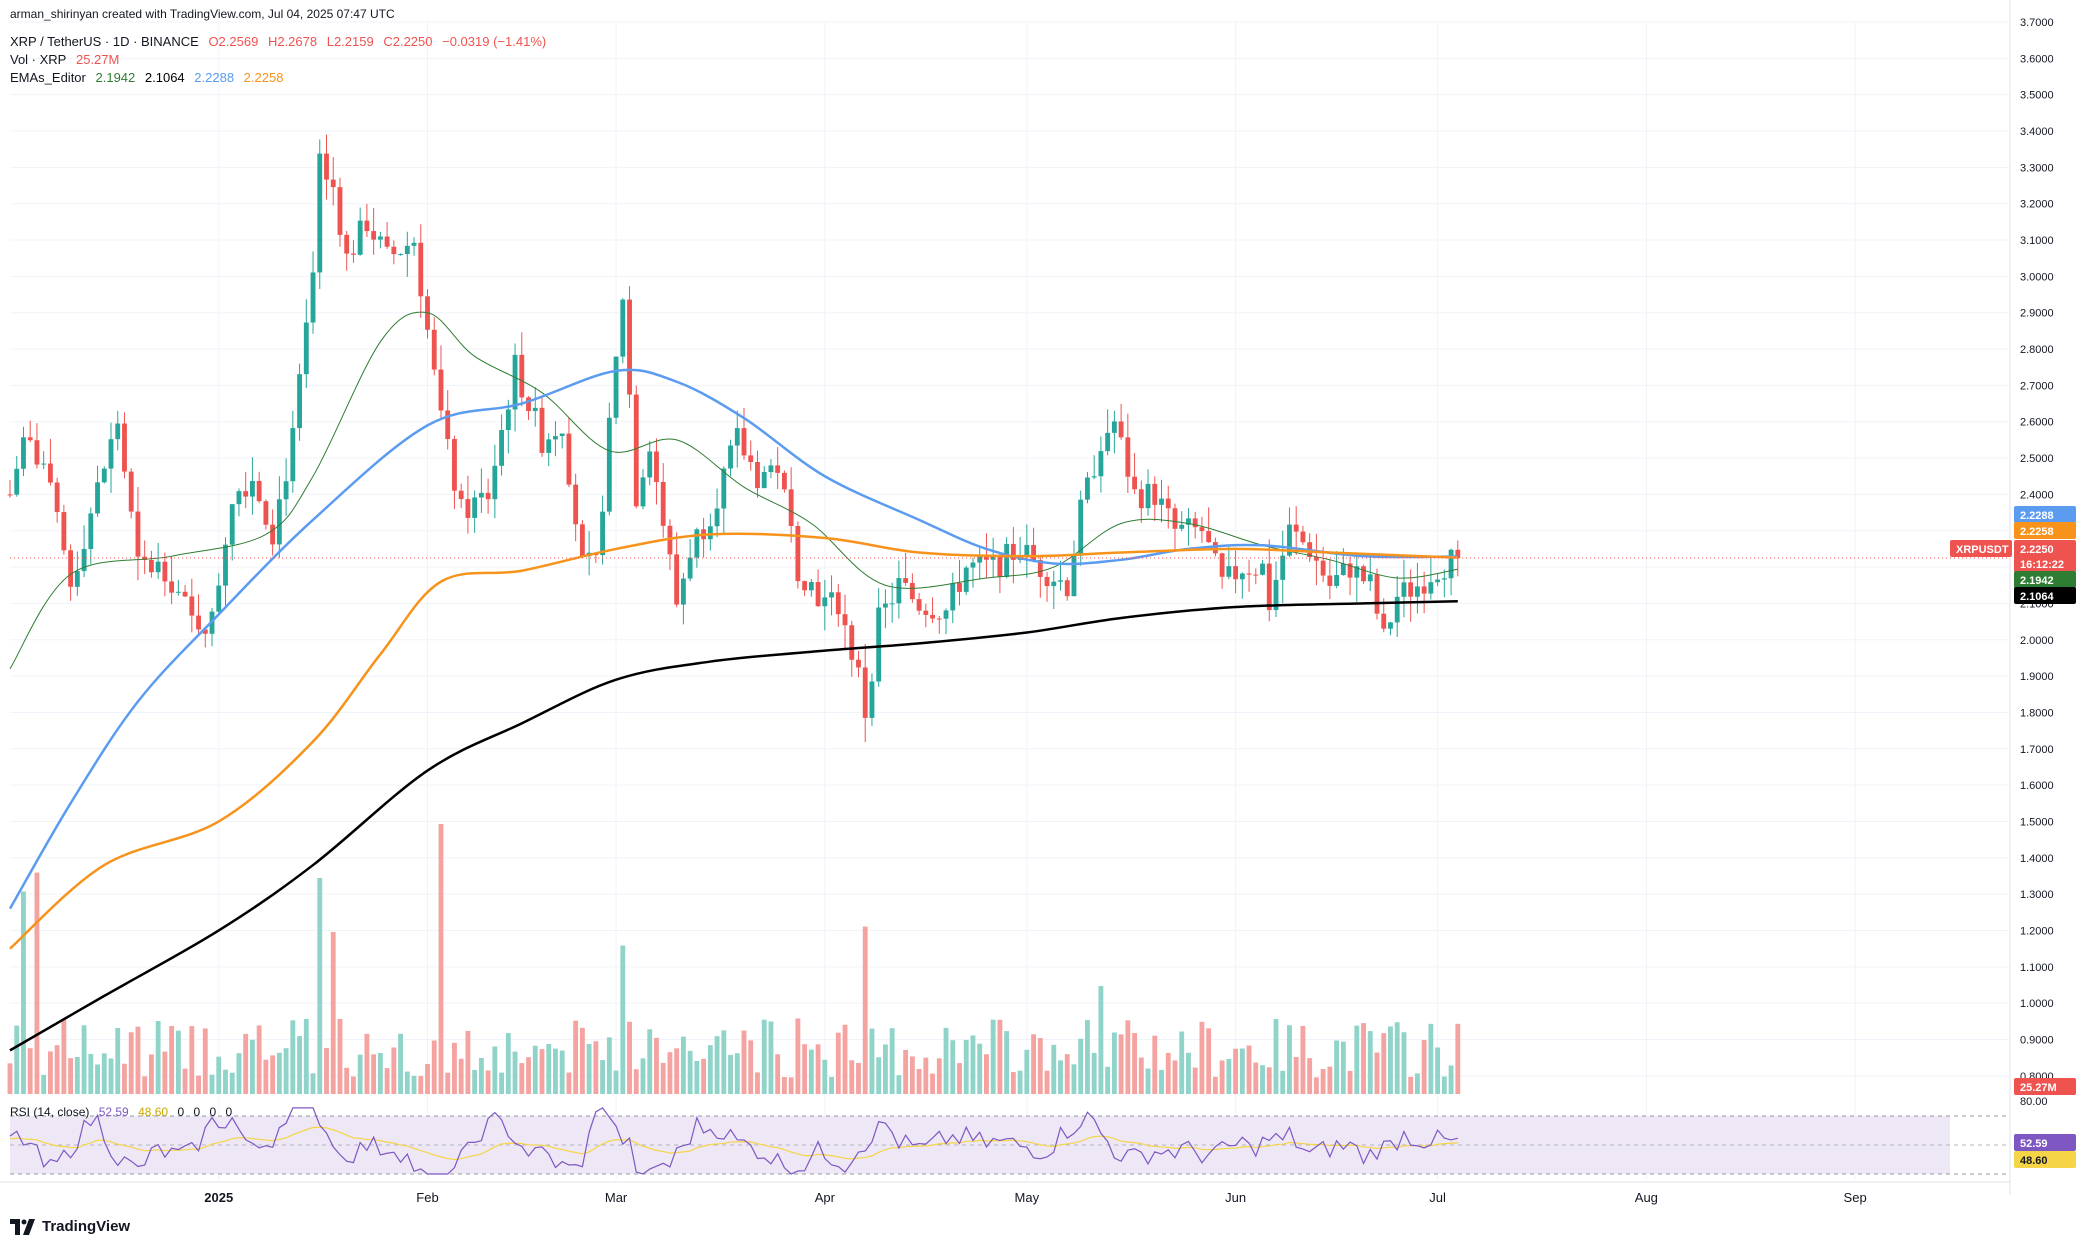 Image resolution: width=2084 pixels, height=1249 pixels. I want to click on price-label-bg, so click(2045, 530).